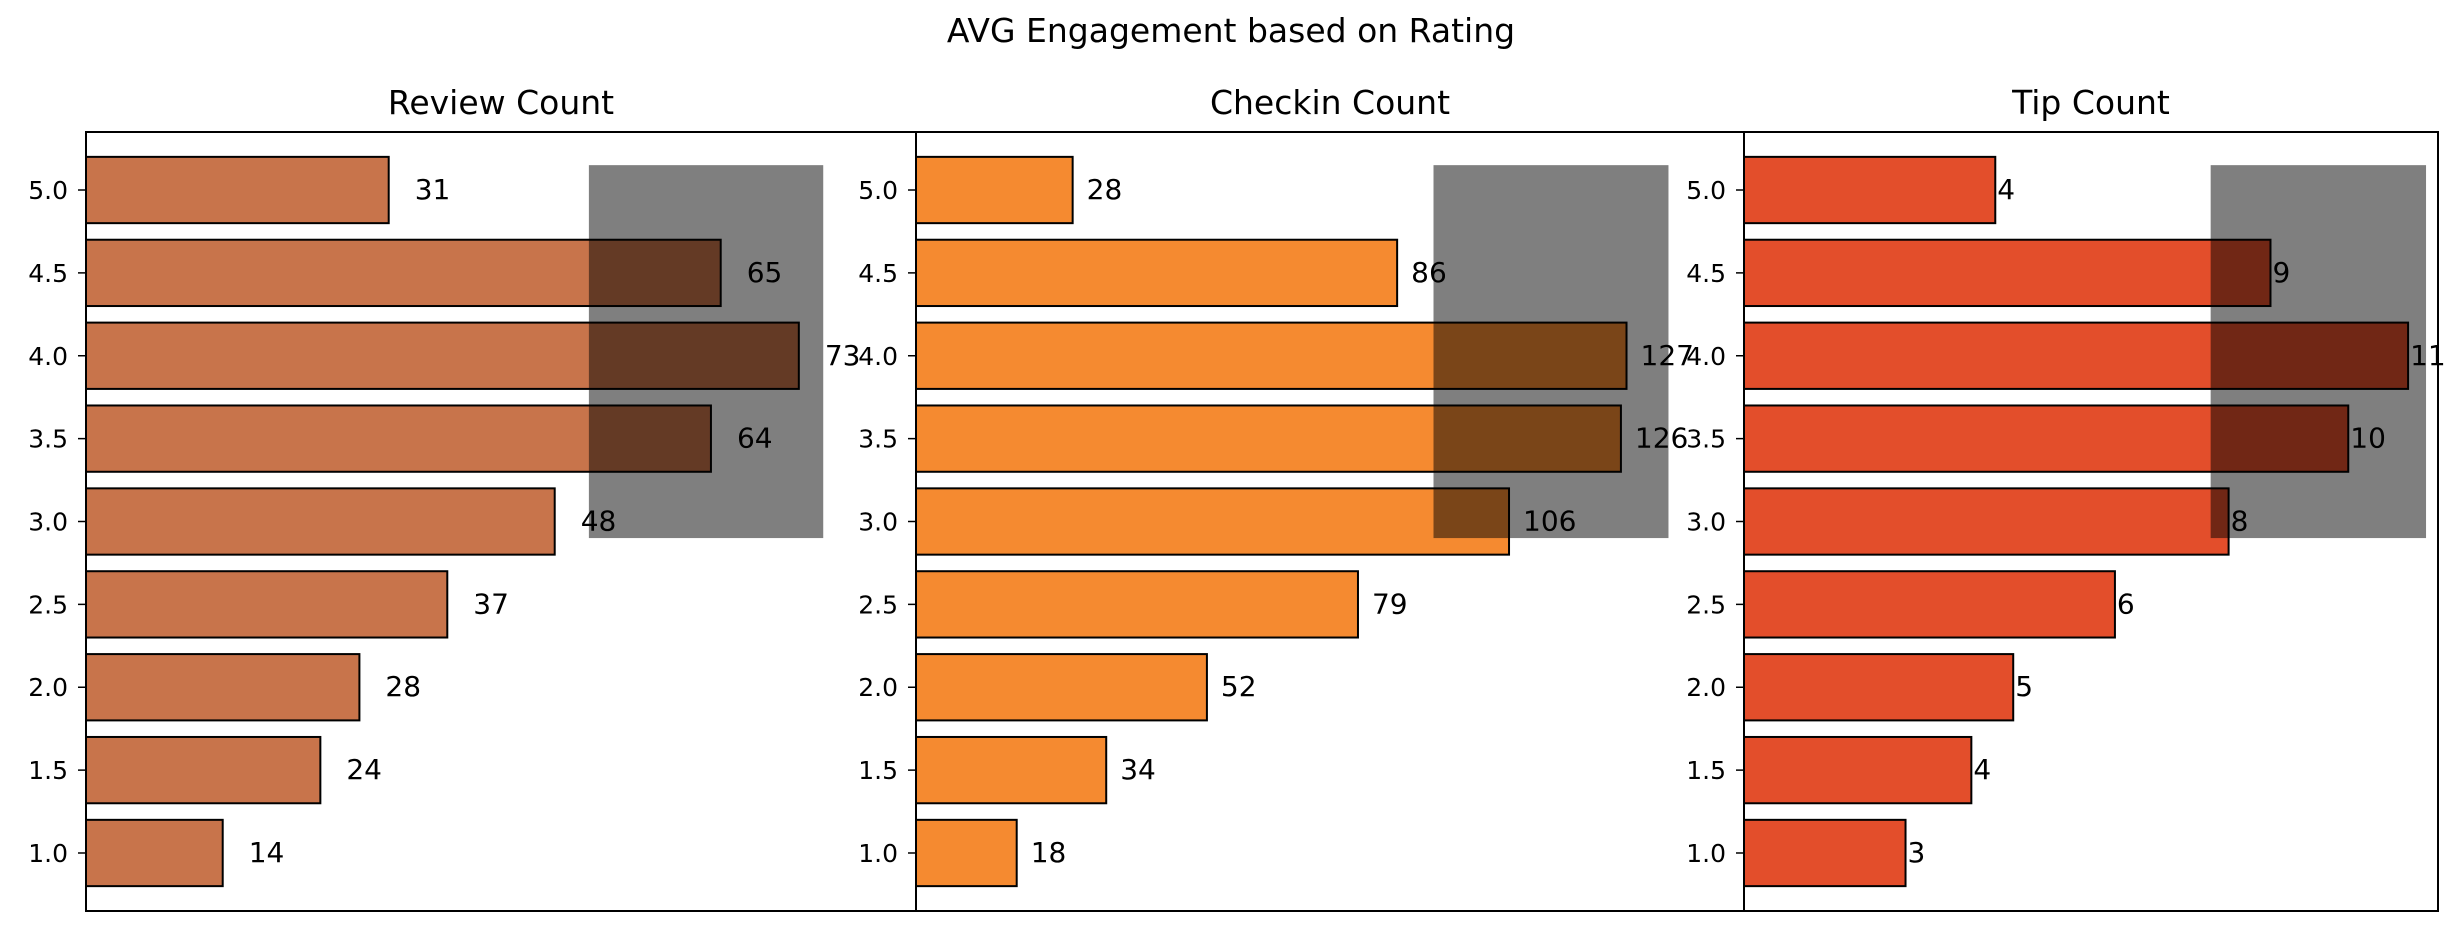 This screenshot has width=2460, height=934. I want to click on value-label: 6, so click(2126, 603).